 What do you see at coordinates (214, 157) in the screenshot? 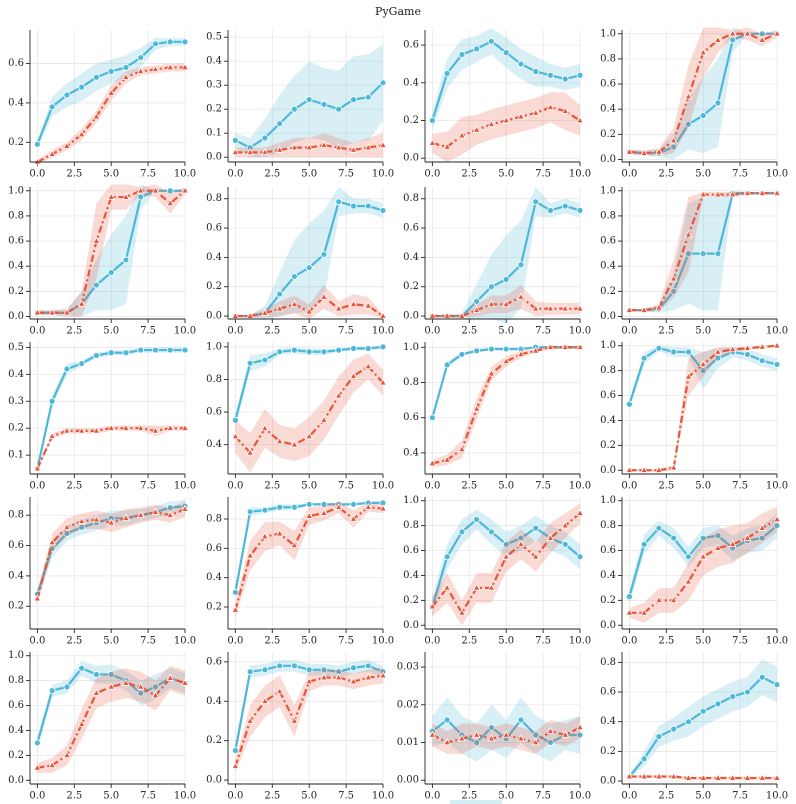
I see `y-tick-label: 0.0` at bounding box center [214, 157].